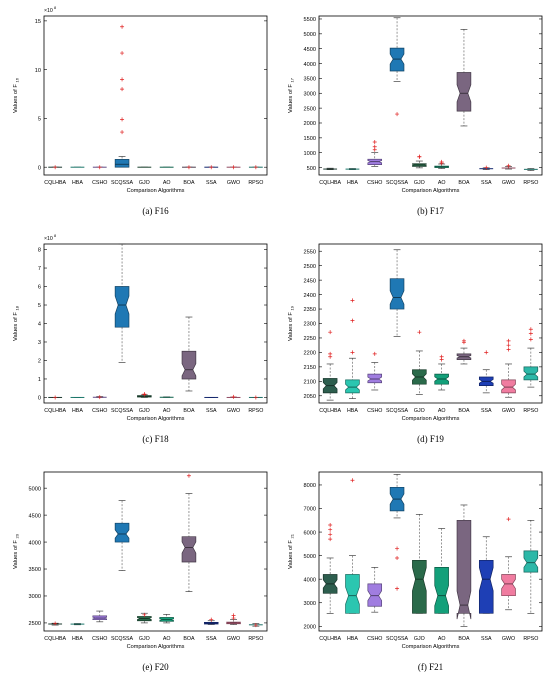  Describe the element at coordinates (17, 535) in the screenshot. I see `y-axis-label-subscript: 20` at that location.